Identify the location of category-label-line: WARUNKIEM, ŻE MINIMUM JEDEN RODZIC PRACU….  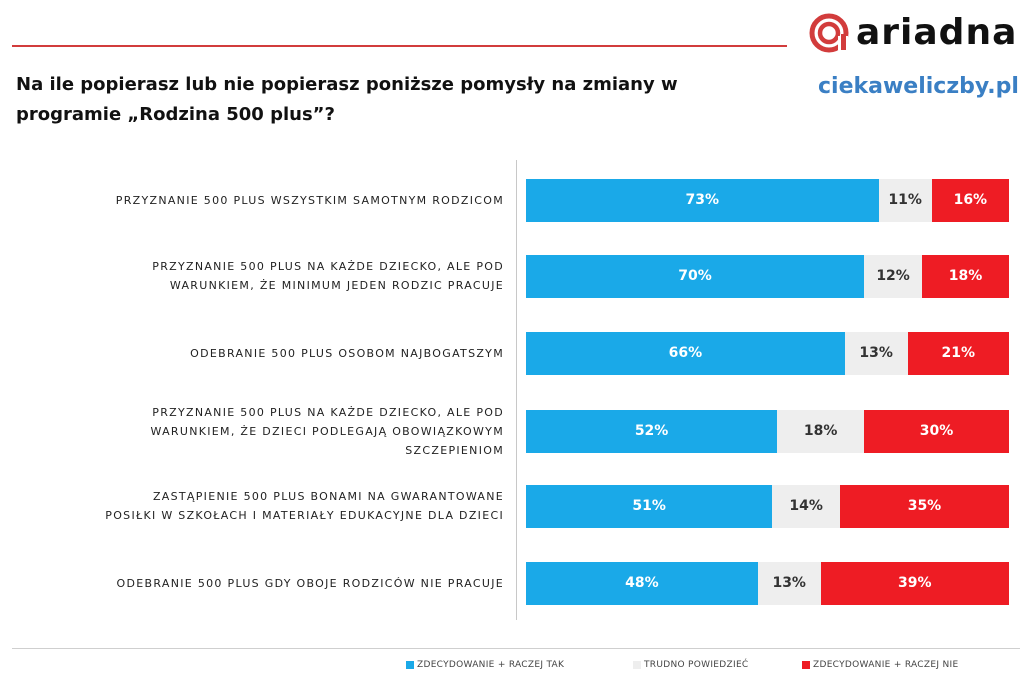
(336, 285).